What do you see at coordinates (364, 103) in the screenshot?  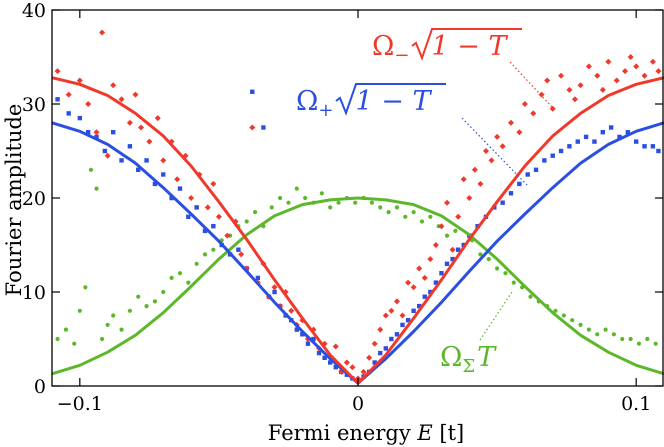 I see `annotation-plus: Ω+ 1 − T` at bounding box center [364, 103].